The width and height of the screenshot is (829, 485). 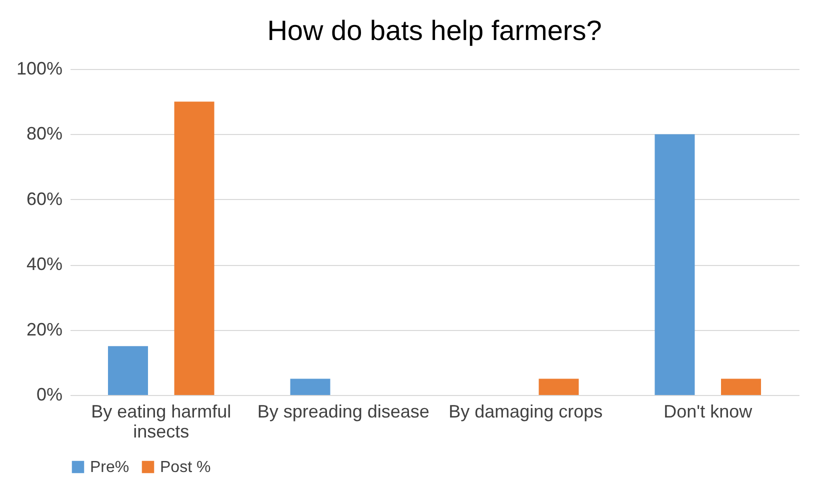 I want to click on x-tick-label: By spreading disease, so click(x=343, y=412).